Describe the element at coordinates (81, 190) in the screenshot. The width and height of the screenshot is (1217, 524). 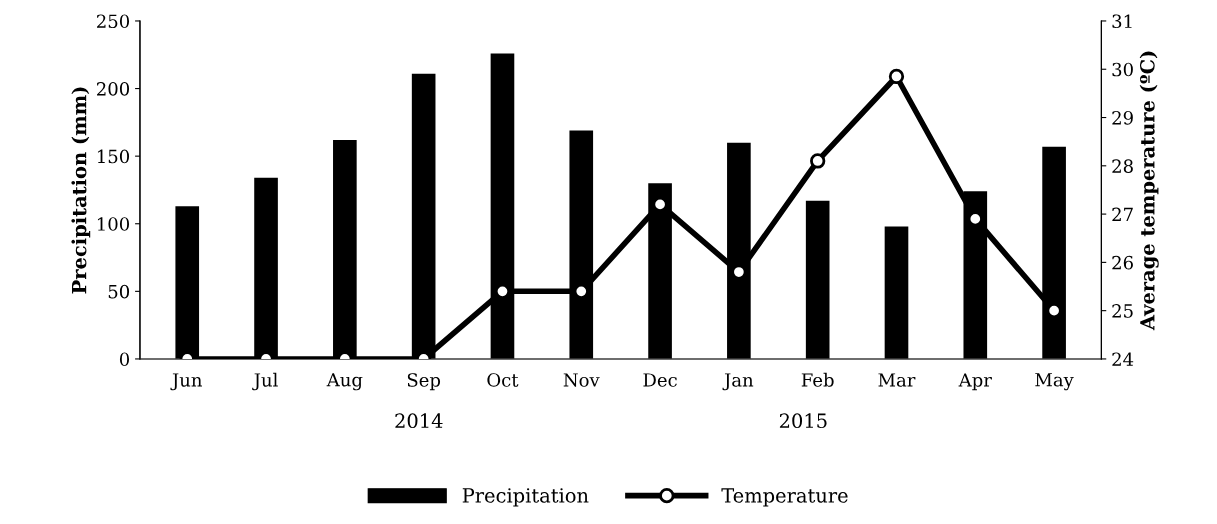
I see `y-axis-title: Precipitation (mm)` at that location.